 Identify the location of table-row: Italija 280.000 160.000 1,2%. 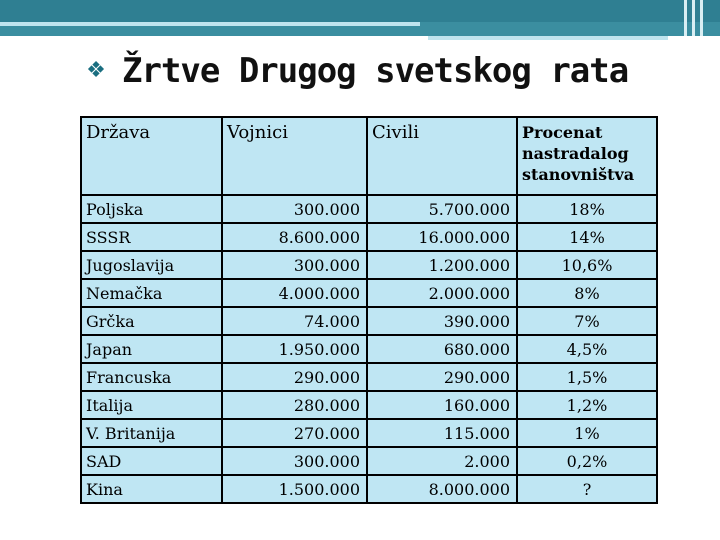
(369, 405).